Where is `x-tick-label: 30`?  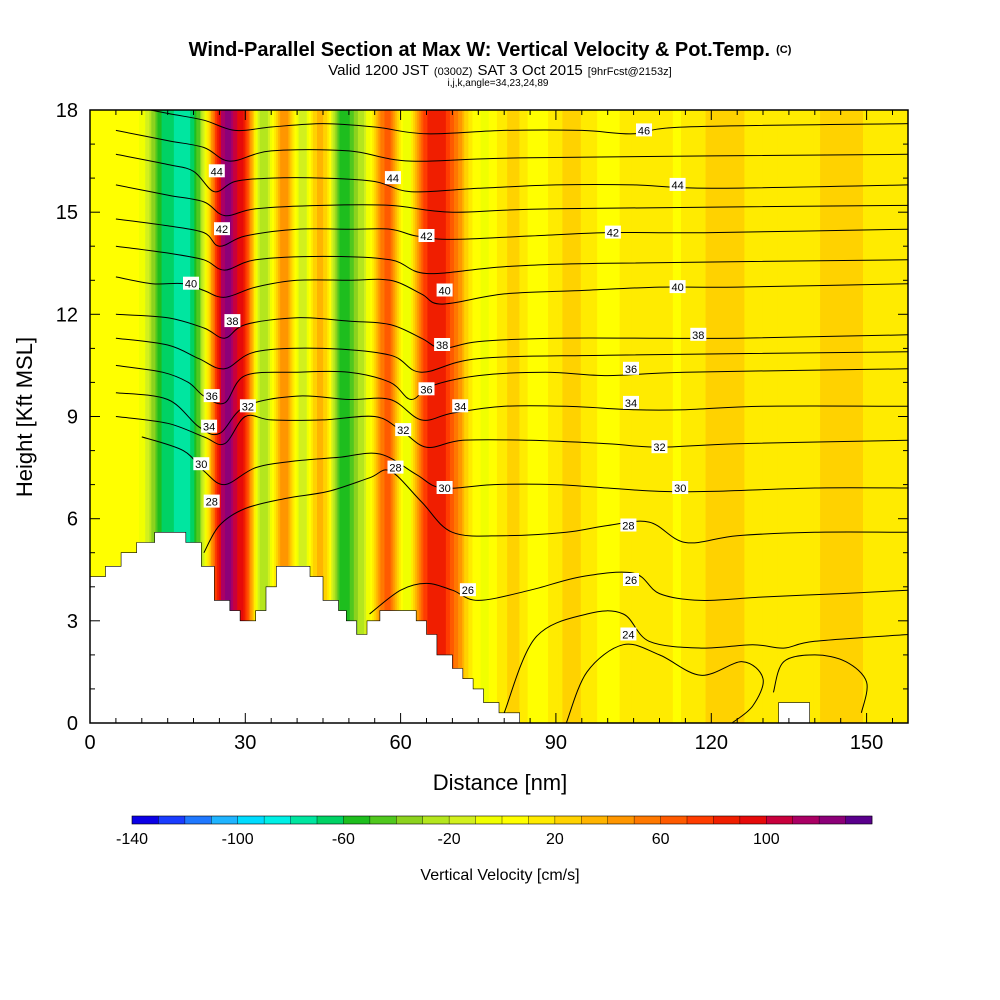
x-tick-label: 30 is located at coordinates (245, 743).